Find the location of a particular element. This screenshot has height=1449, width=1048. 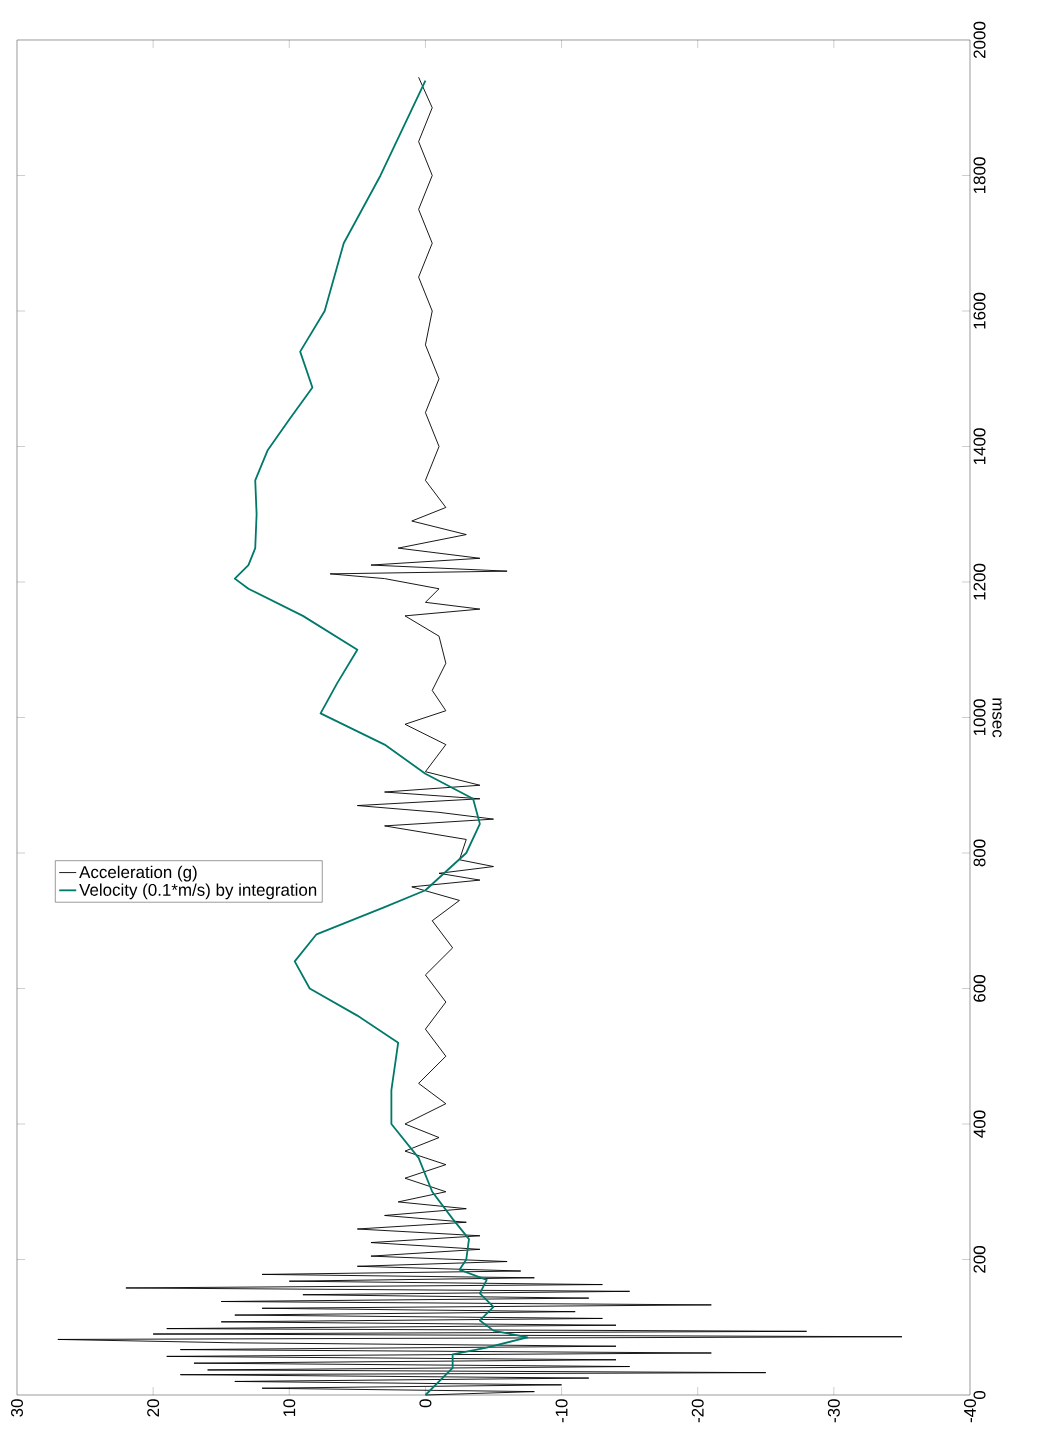

y-tick-label: 2000 is located at coordinates (979, 39).